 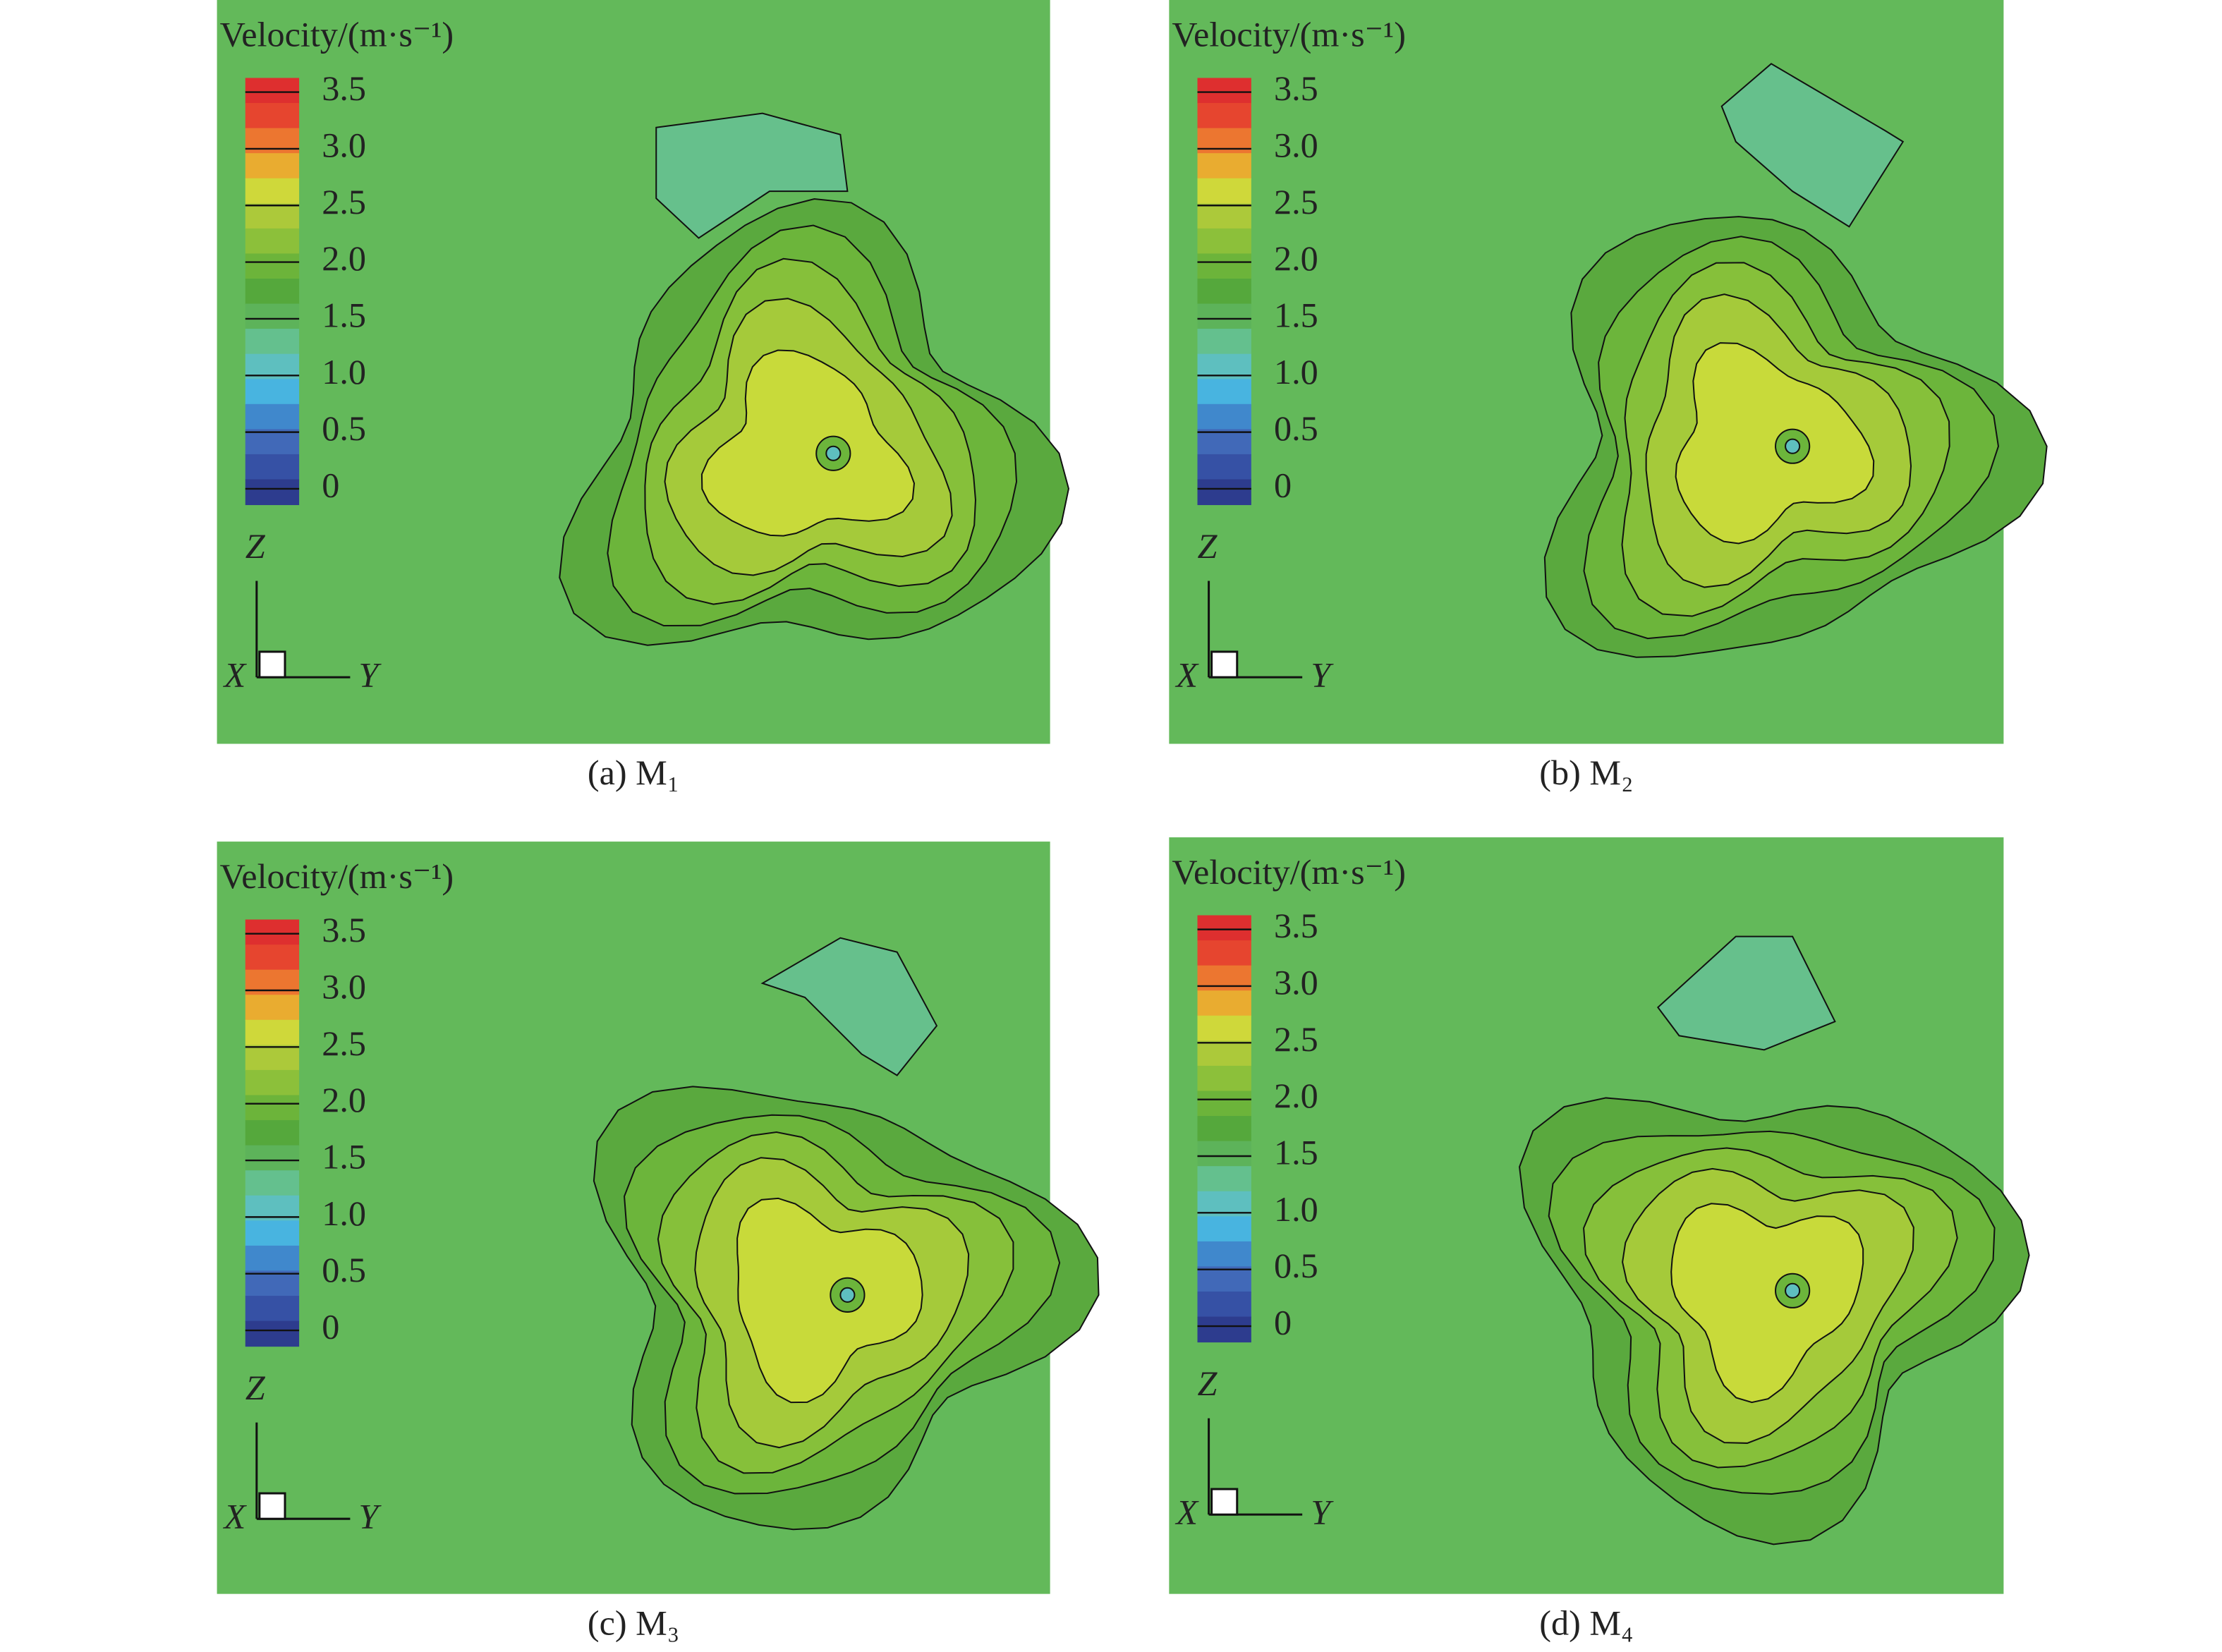 What do you see at coordinates (1208, 1383) in the screenshot?
I see `axis-label: Z` at bounding box center [1208, 1383].